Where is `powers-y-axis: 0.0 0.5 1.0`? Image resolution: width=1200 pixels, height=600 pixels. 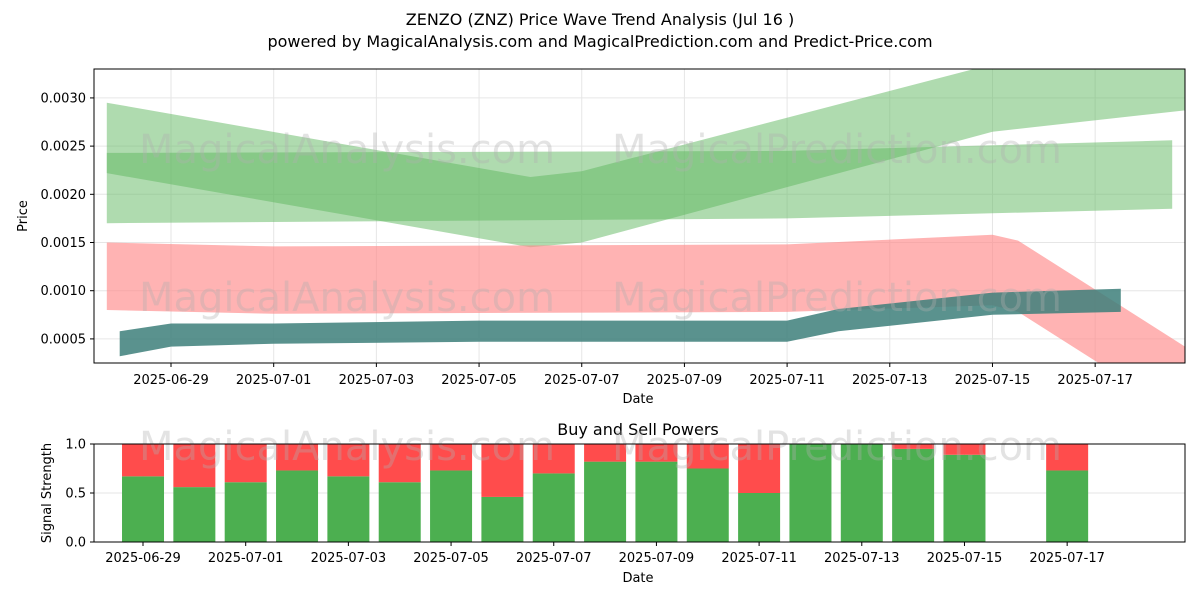
powers-y-axis: 0.0 0.5 1.0 is located at coordinates (79, 494).